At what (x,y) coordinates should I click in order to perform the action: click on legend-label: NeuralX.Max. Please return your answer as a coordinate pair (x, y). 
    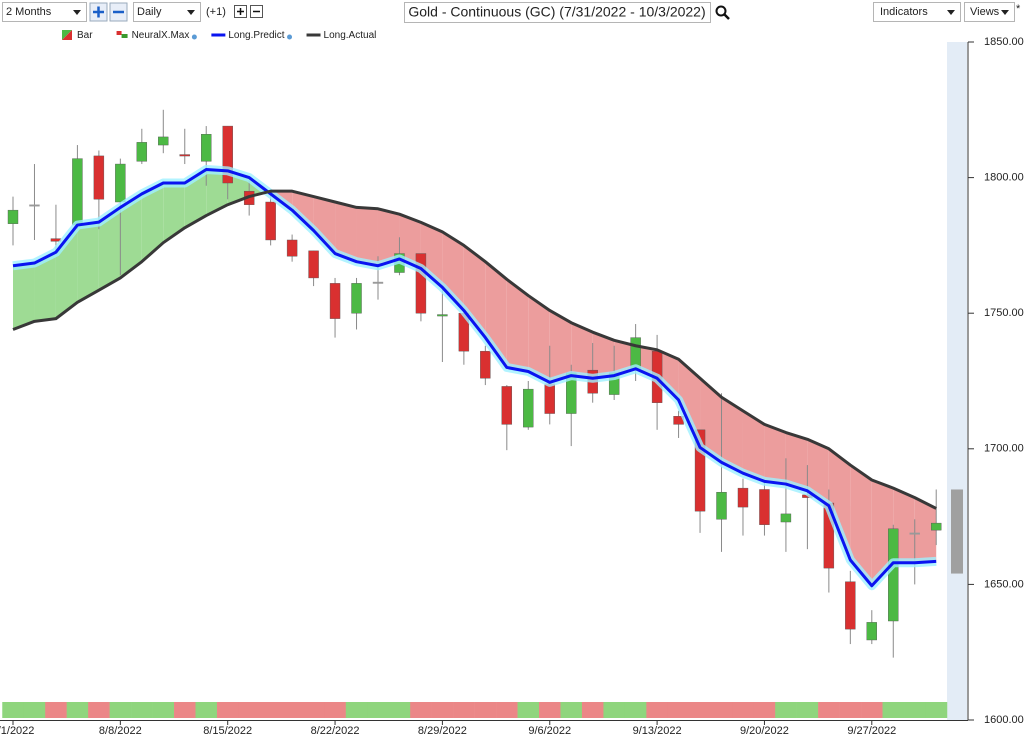
    Looking at the image, I should click on (161, 35).